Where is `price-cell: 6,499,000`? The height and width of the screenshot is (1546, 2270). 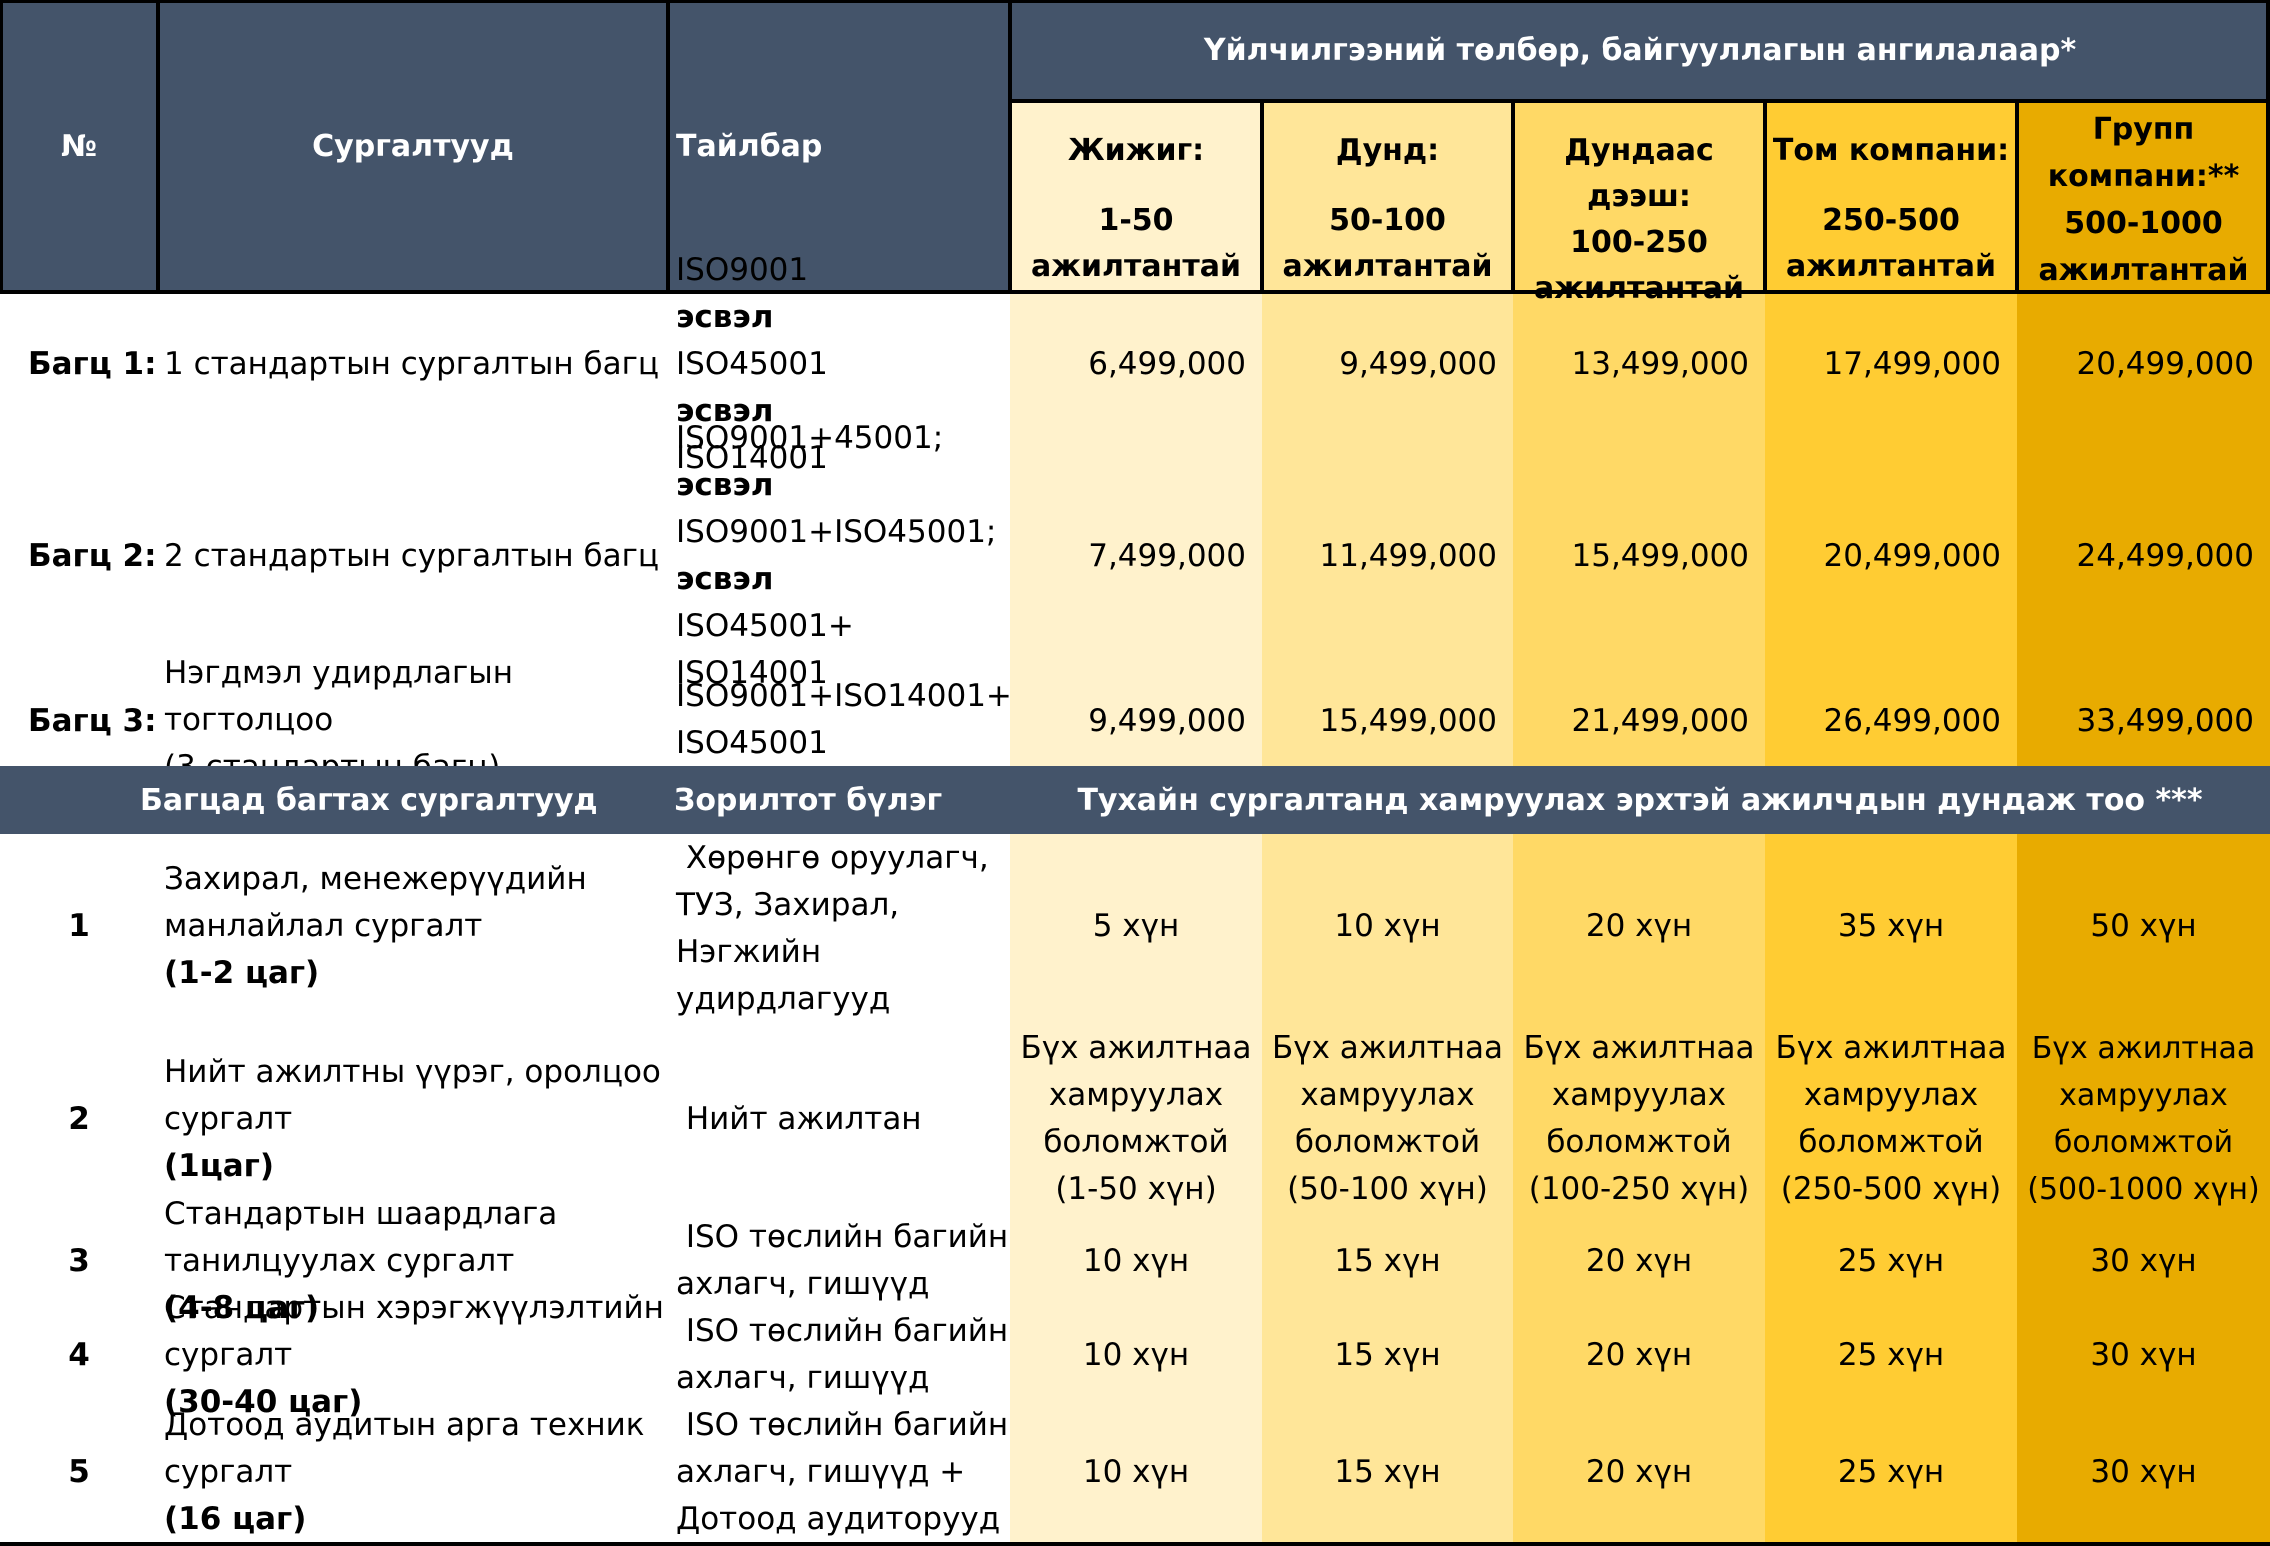 price-cell: 6,499,000 is located at coordinates (1167, 363).